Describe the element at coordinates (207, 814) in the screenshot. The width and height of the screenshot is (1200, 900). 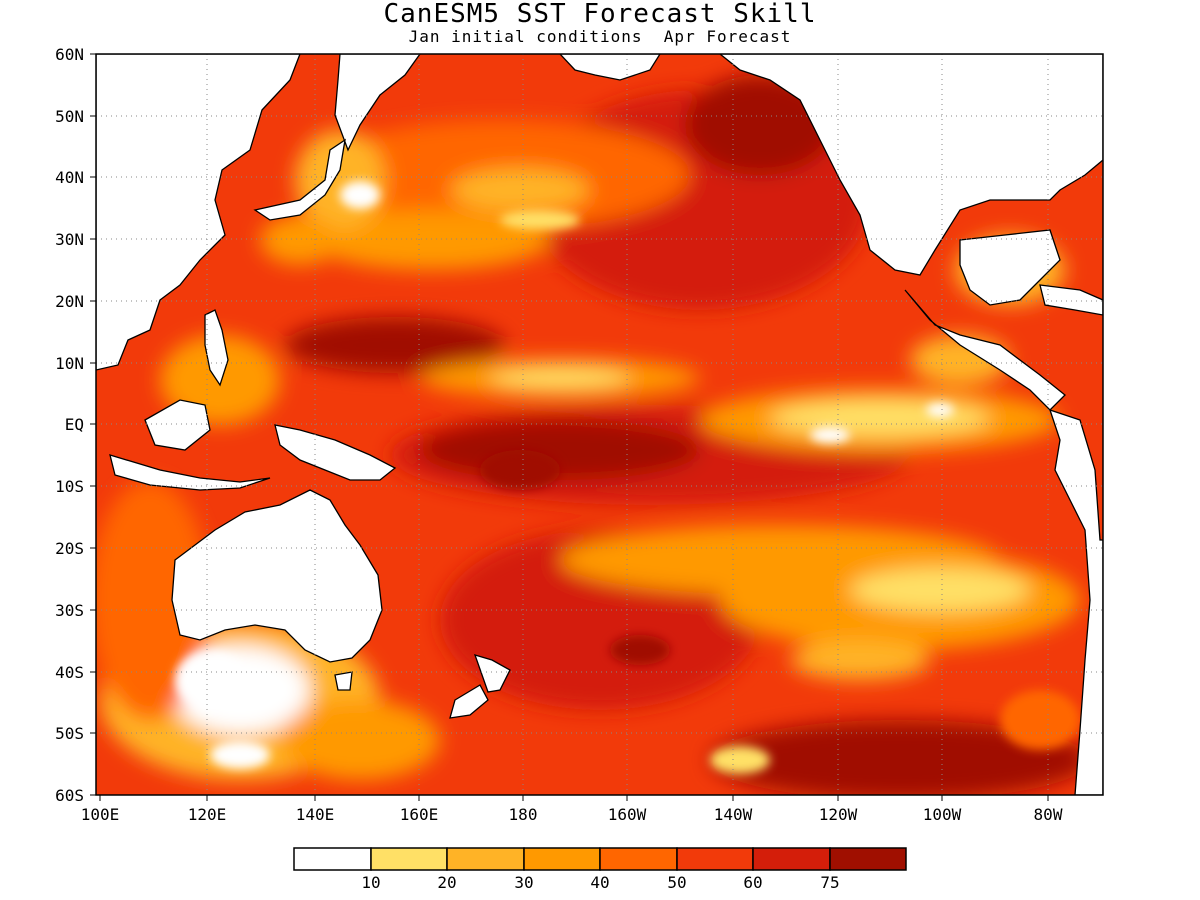
I see `lon-label: 120E` at that location.